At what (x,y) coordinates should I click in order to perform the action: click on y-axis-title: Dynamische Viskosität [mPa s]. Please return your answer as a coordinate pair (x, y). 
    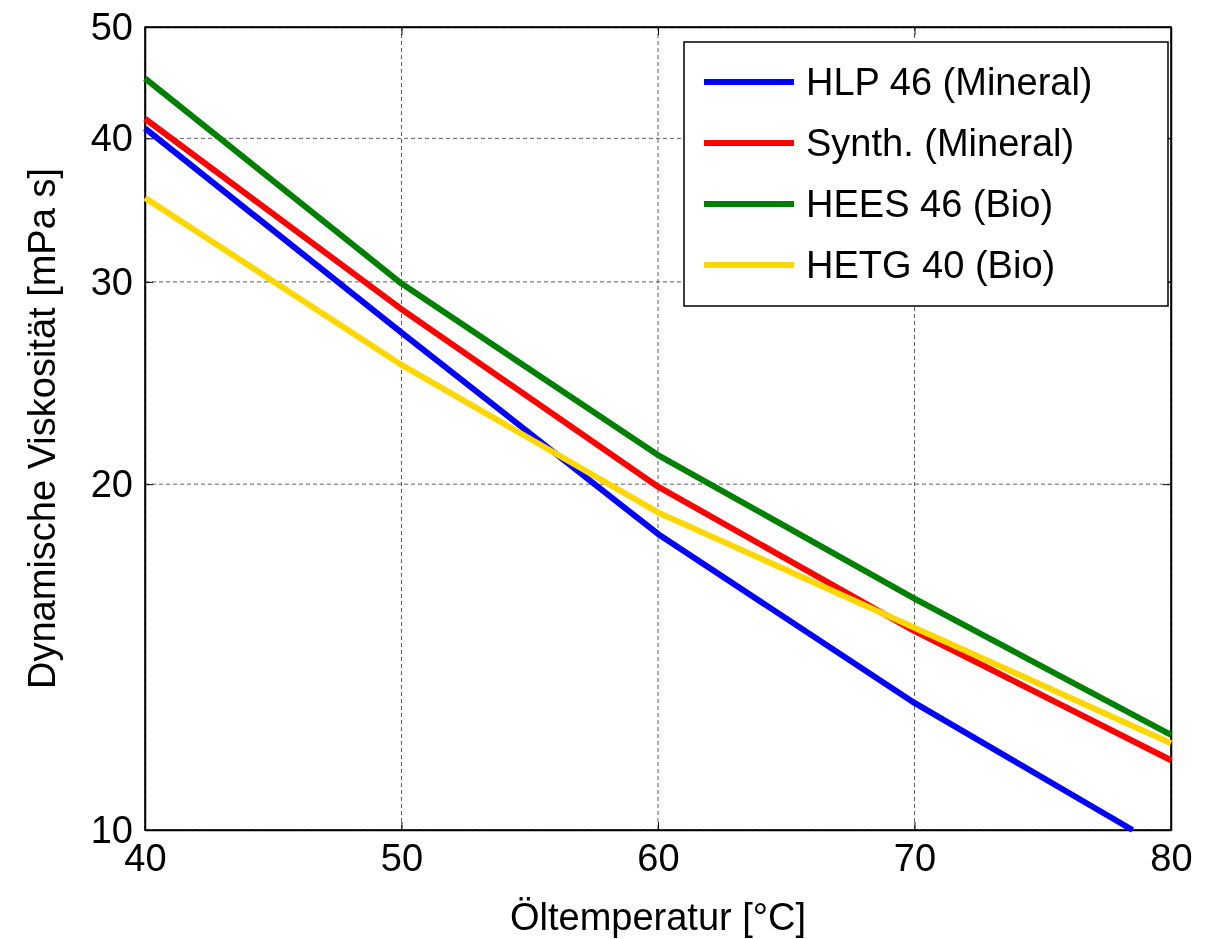
    Looking at the image, I should click on (42, 428).